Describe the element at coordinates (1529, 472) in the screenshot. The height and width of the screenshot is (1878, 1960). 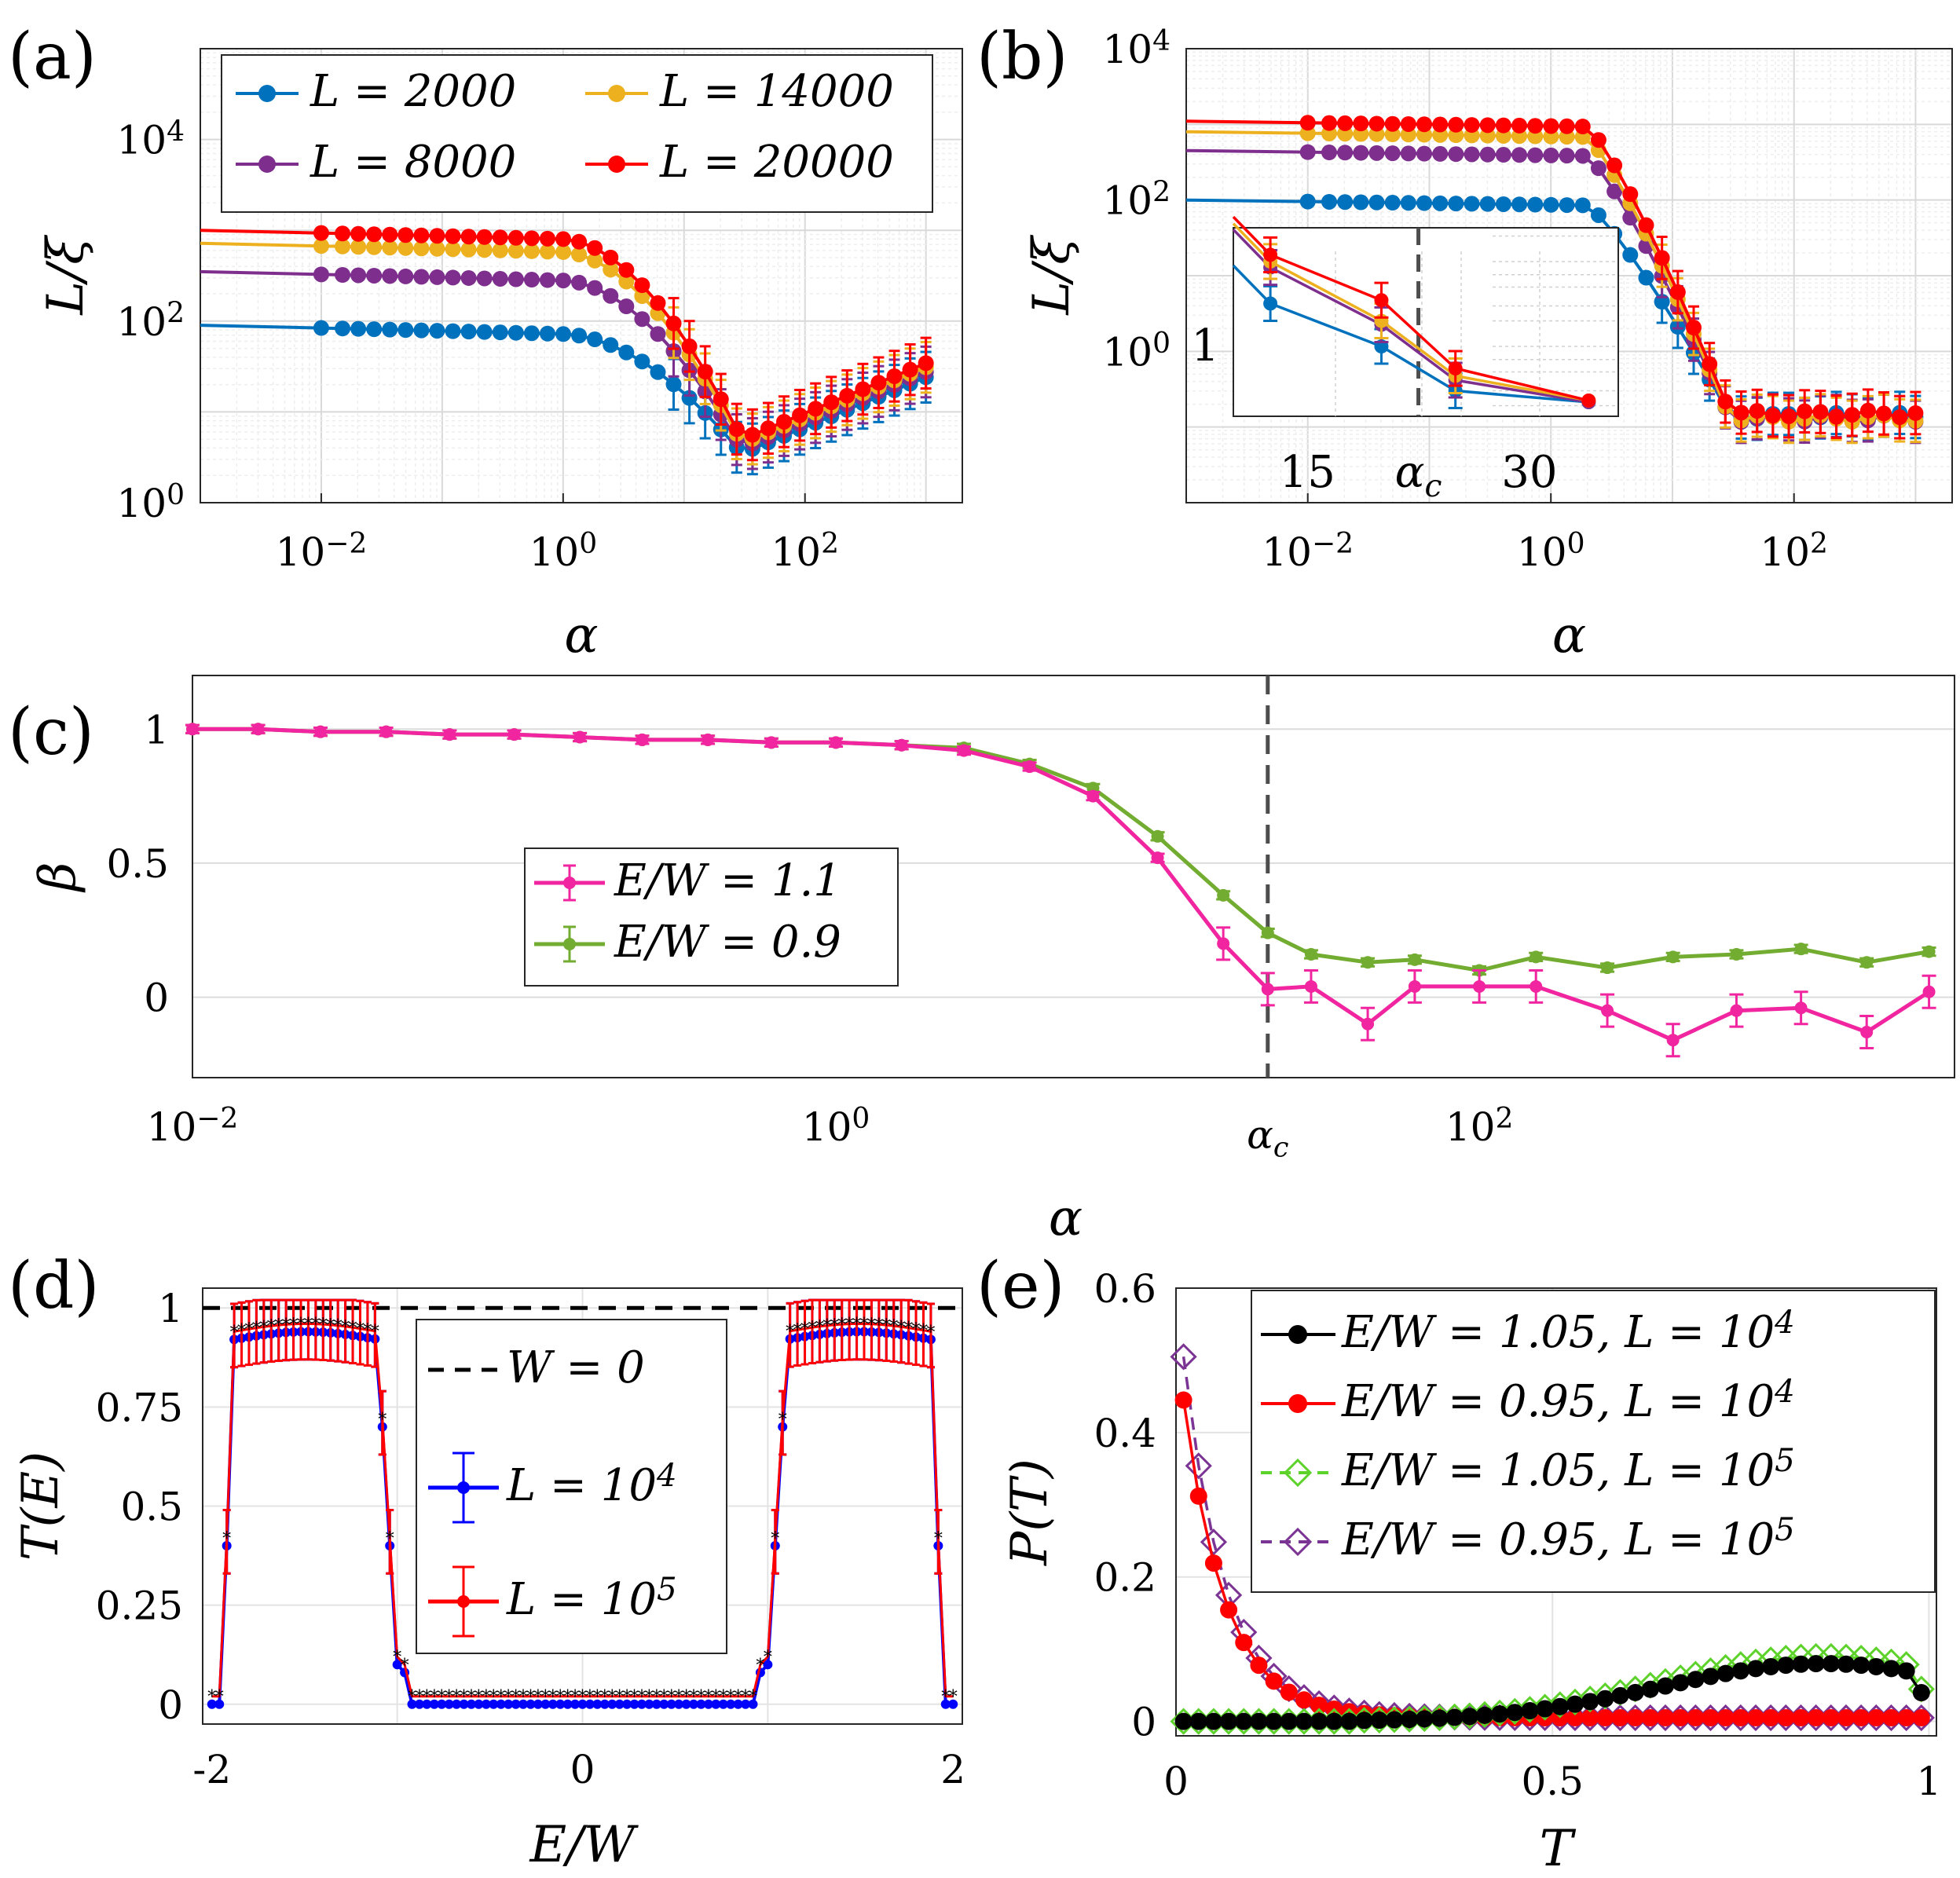
I see `inset-x-tick-30: 30` at that location.